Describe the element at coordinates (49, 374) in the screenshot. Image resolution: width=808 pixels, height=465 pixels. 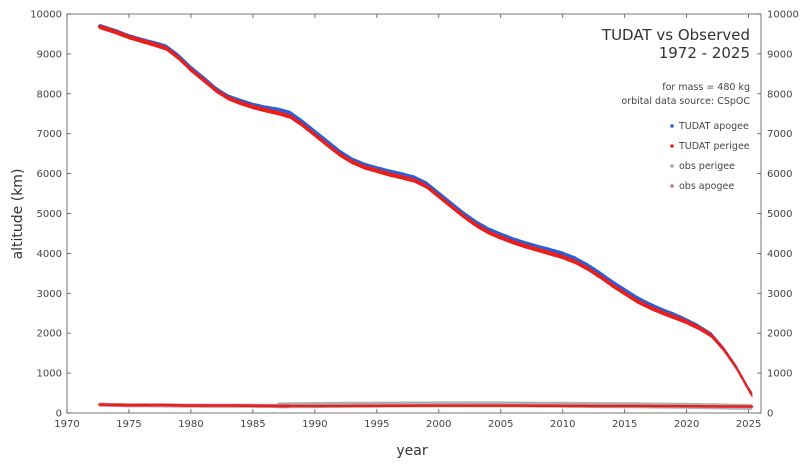
I see `y-tick-label: 1000` at that location.